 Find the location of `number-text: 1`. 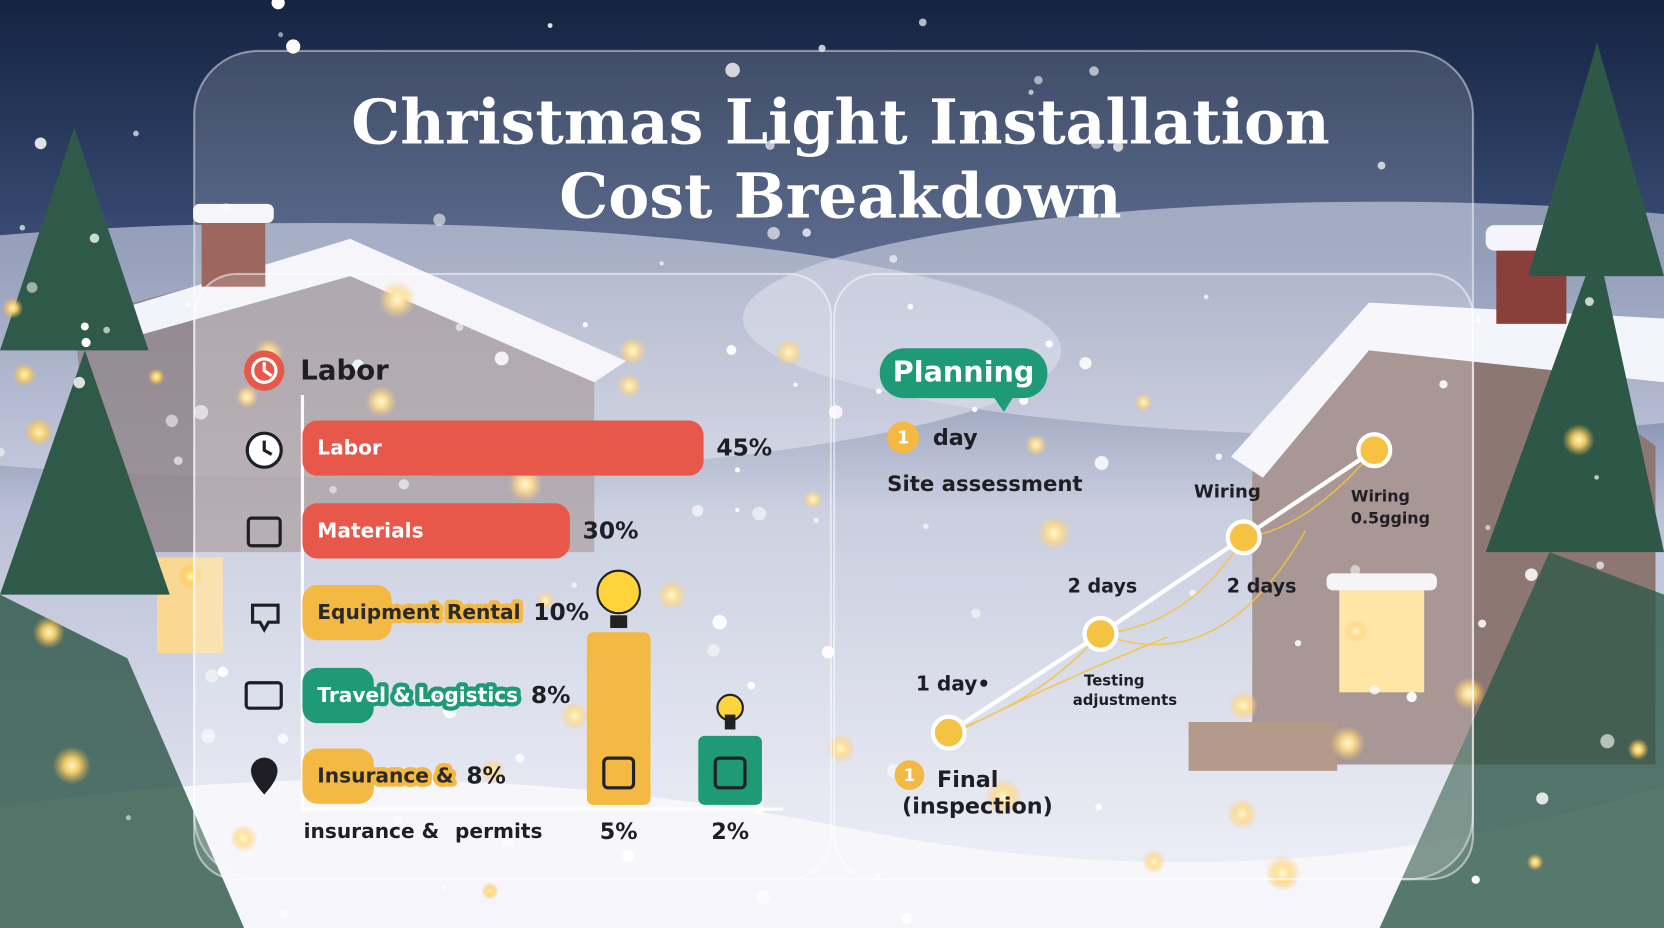

number-text: 1 is located at coordinates (910, 776).